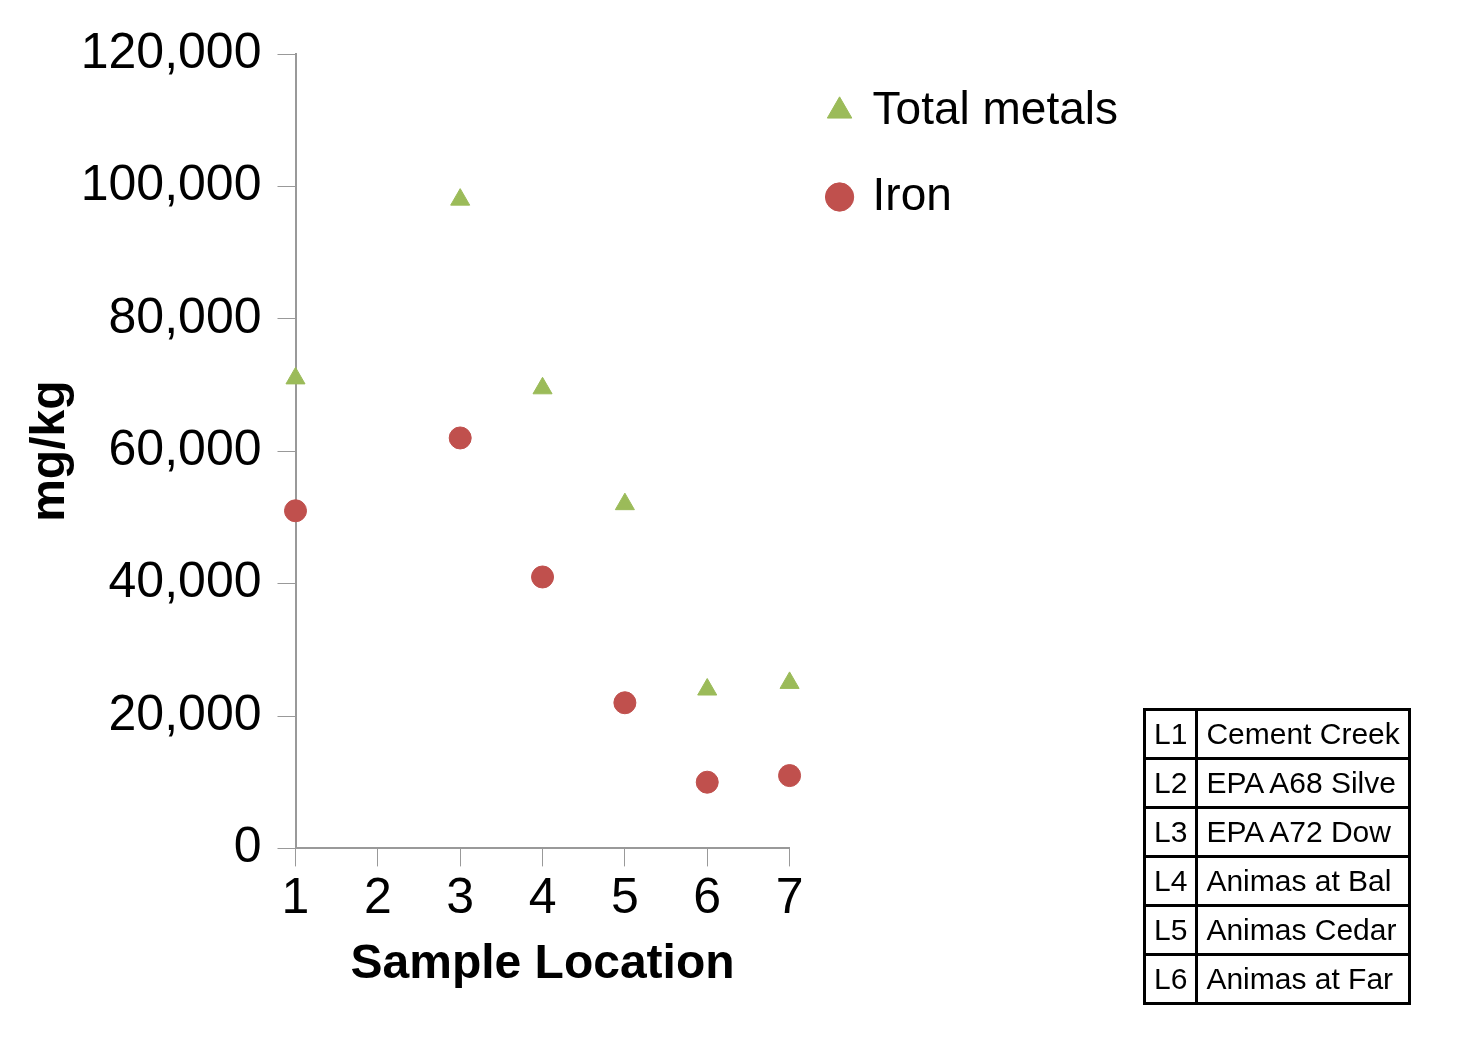 The height and width of the screenshot is (1040, 1478). Describe the element at coordinates (1170, 832) in the screenshot. I see `text: L3` at that location.